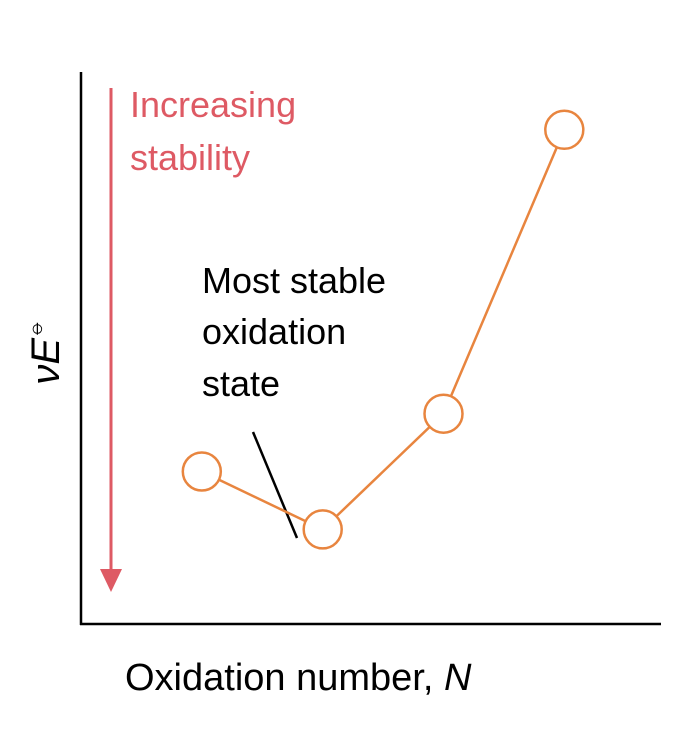 The height and width of the screenshot is (730, 700). What do you see at coordinates (46, 375) in the screenshot?
I see `y-axis-label-prefix: ν` at bounding box center [46, 375].